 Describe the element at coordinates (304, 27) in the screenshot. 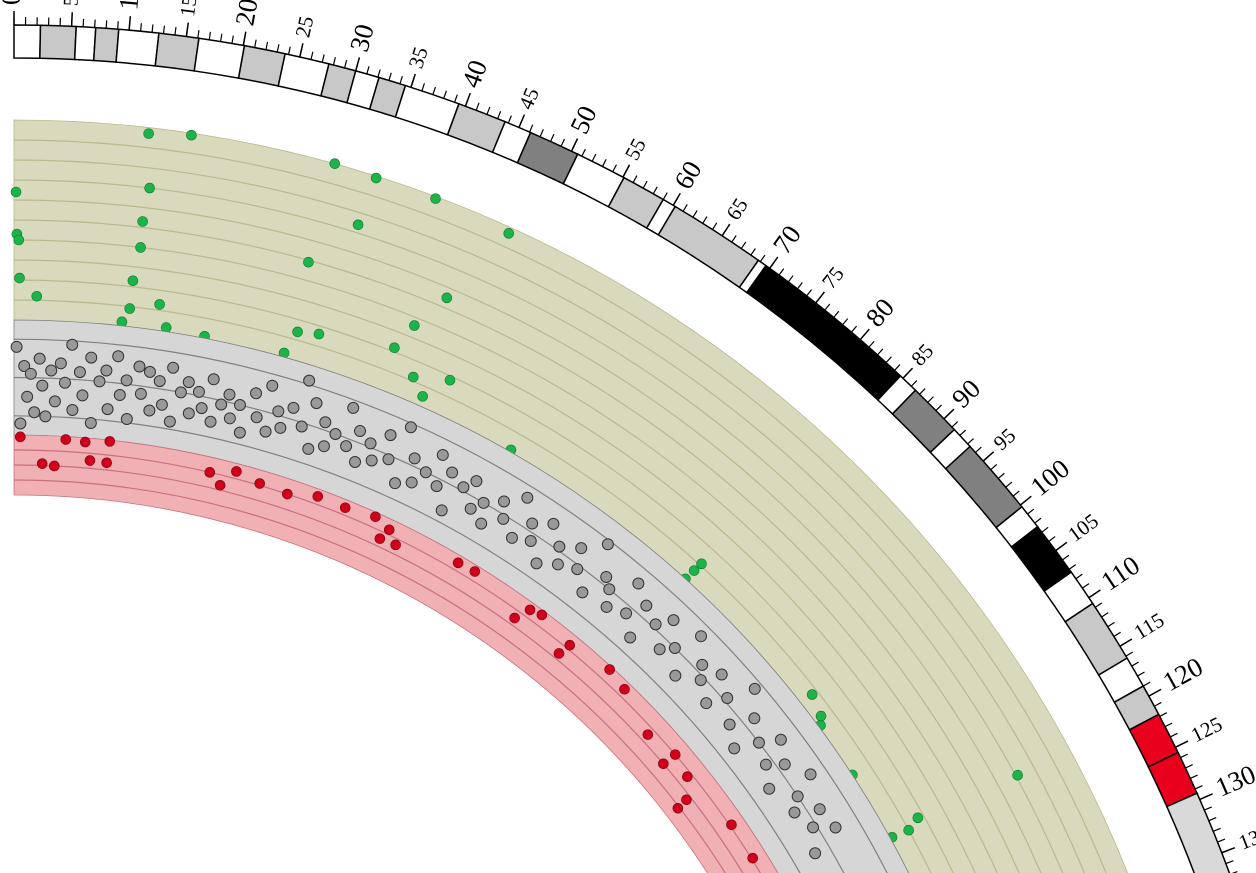

I see `tick-label: 25` at that location.